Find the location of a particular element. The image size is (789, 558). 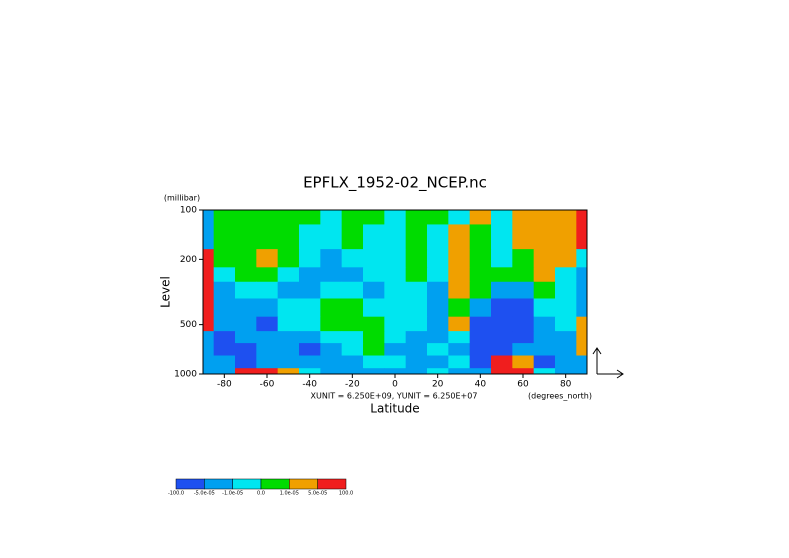

y-unit: (millibar) is located at coordinates (182, 198).